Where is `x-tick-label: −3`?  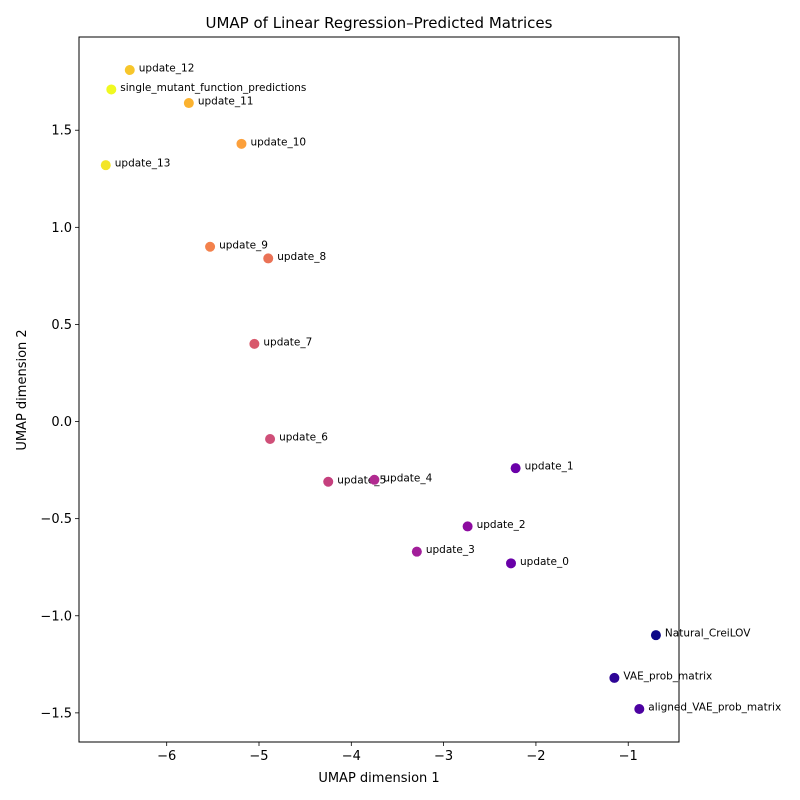
x-tick-label: −3 is located at coordinates (443, 756).